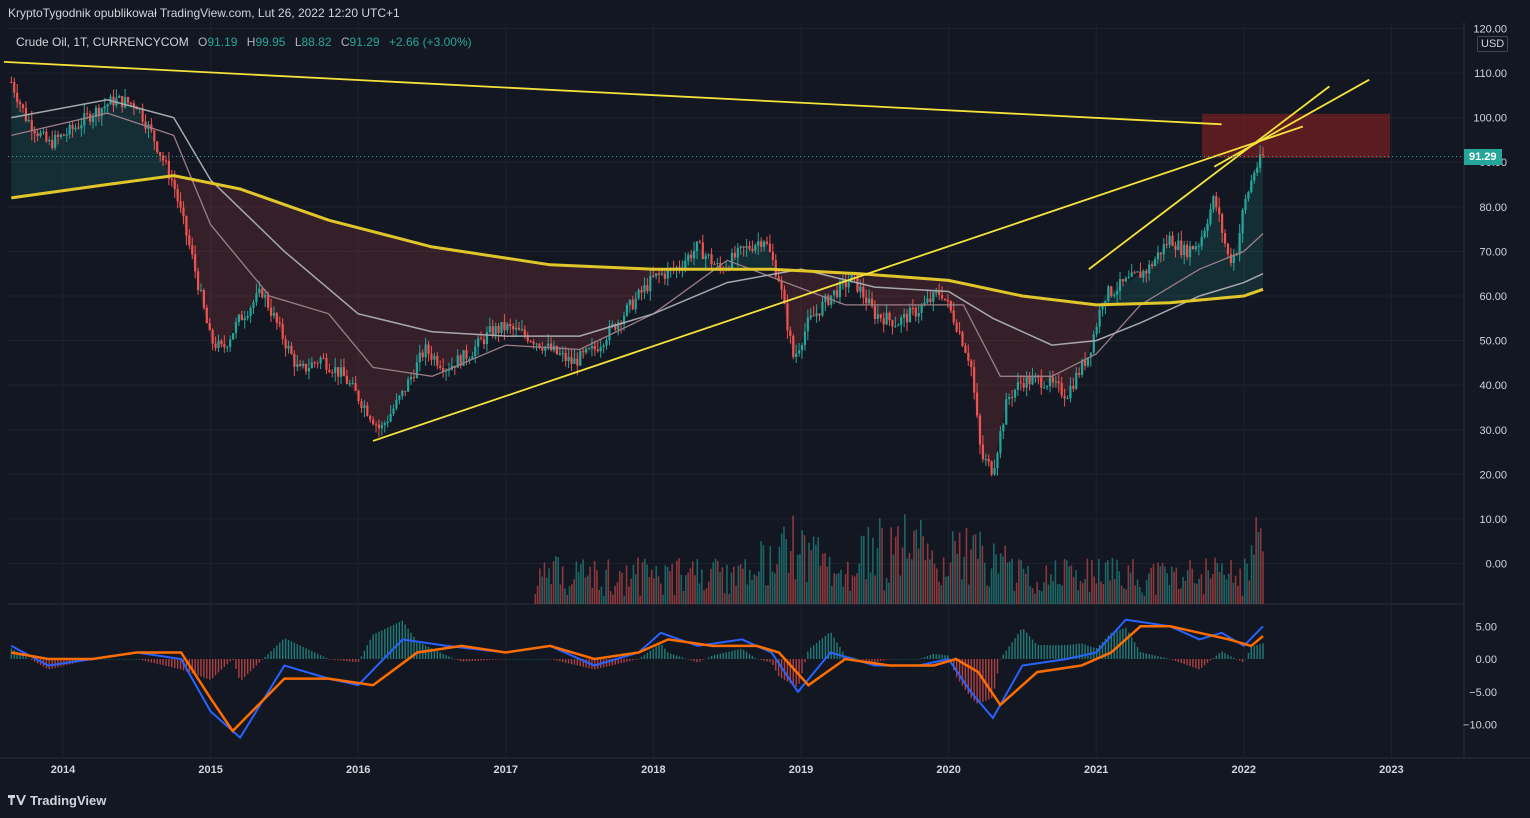 This screenshot has width=1530, height=818. Describe the element at coordinates (801, 770) in the screenshot. I see `time-tick-label: 2019` at that location.